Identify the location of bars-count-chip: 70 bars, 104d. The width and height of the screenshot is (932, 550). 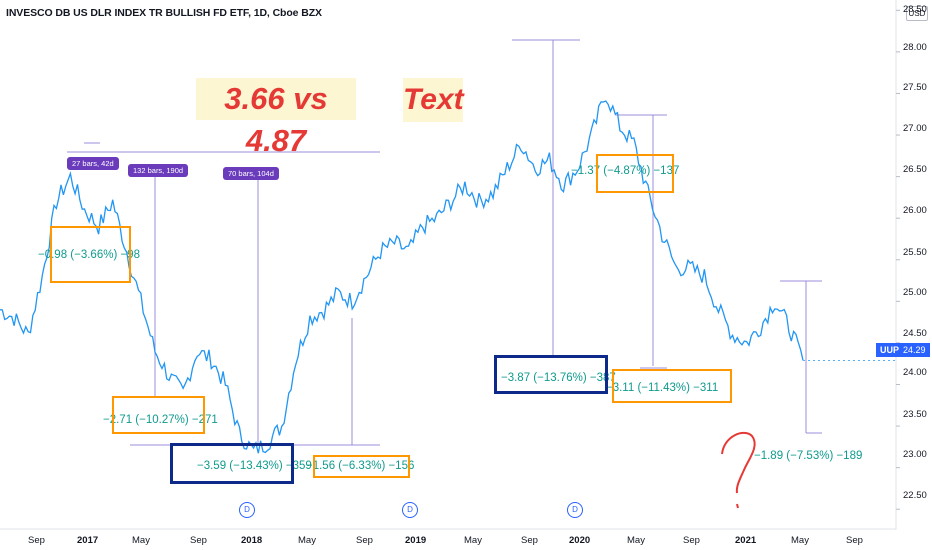
(251, 173).